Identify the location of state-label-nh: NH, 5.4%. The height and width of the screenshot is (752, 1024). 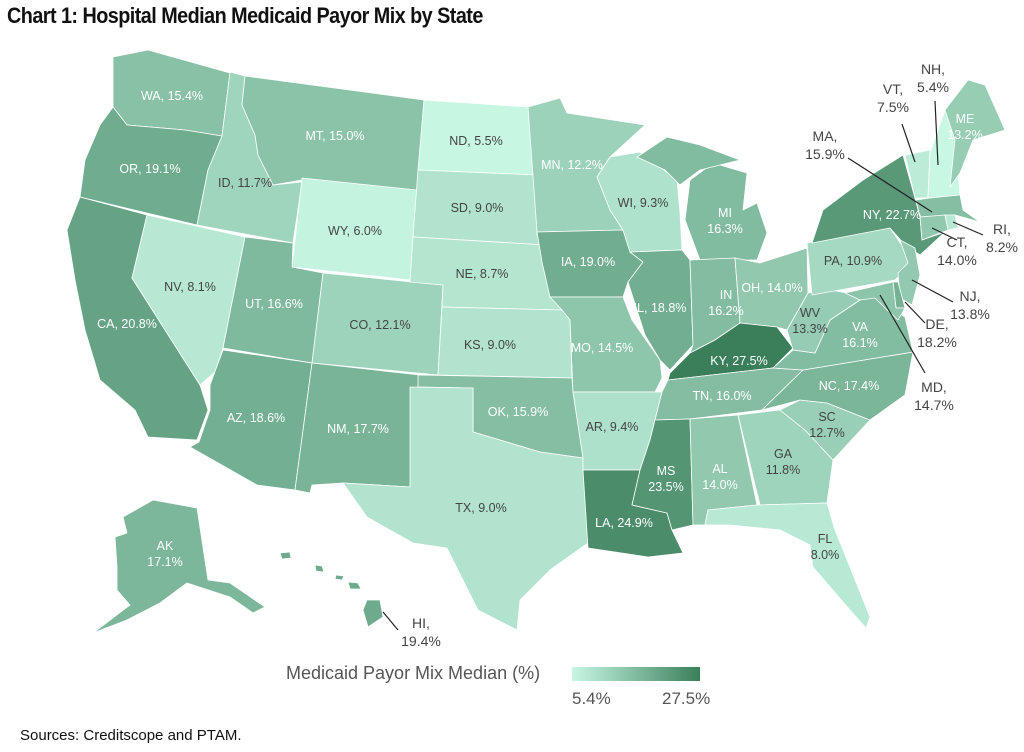
(933, 78).